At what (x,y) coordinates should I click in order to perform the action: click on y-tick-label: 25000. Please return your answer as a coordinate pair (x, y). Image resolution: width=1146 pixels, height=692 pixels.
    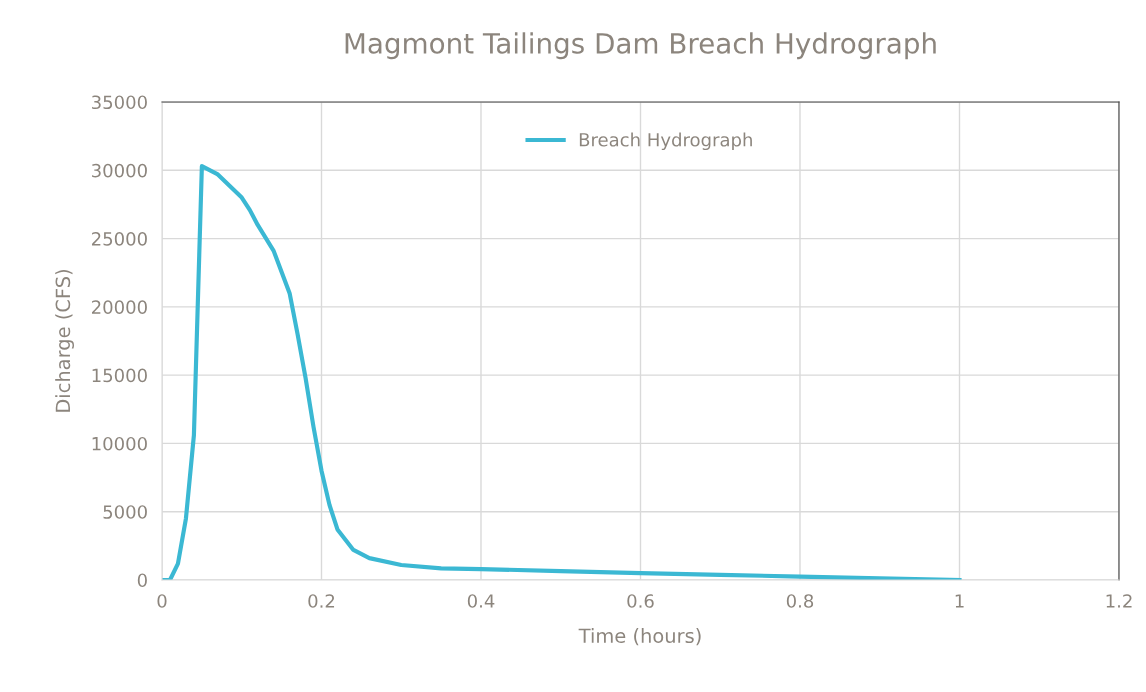
    Looking at the image, I should click on (119, 239).